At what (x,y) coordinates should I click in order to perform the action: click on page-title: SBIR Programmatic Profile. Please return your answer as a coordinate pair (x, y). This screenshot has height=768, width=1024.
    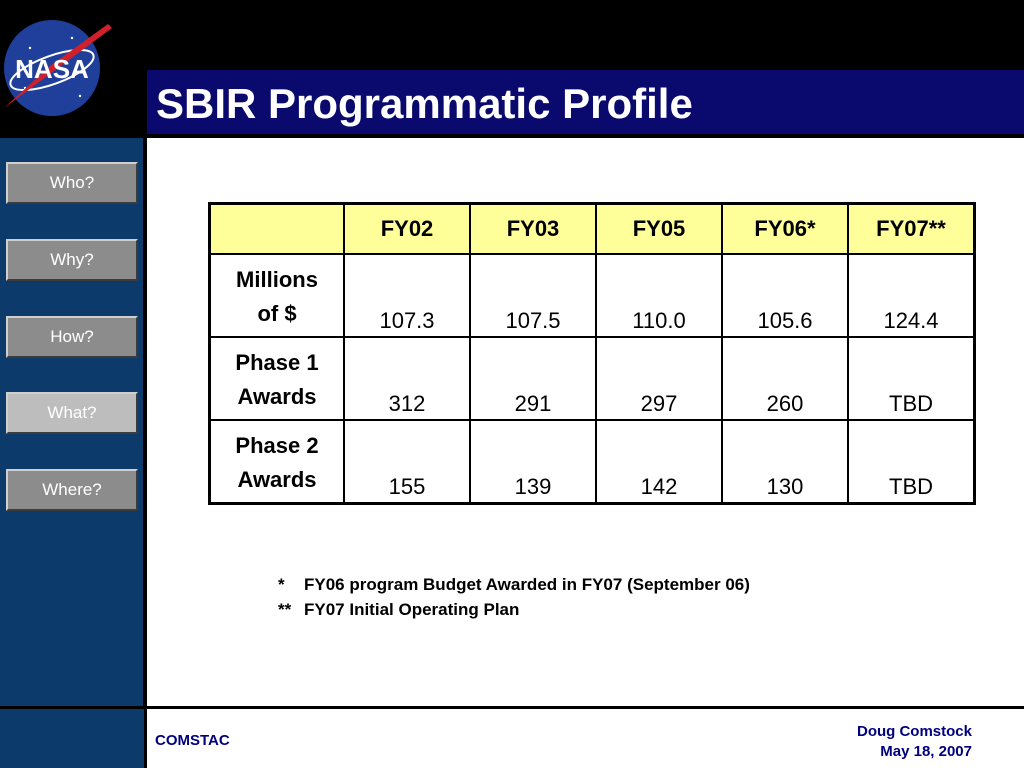
    Looking at the image, I should click on (424, 103).